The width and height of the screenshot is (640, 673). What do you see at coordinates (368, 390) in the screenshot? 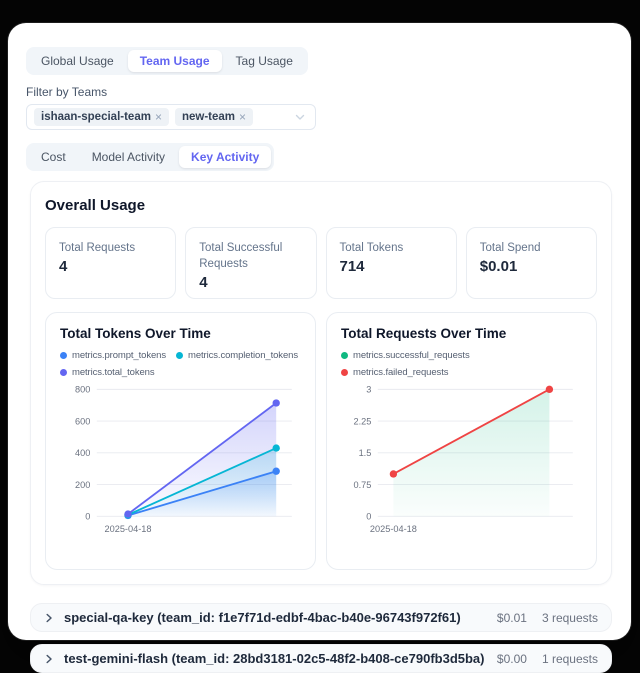
I see `svg-text: 3` at bounding box center [368, 390].